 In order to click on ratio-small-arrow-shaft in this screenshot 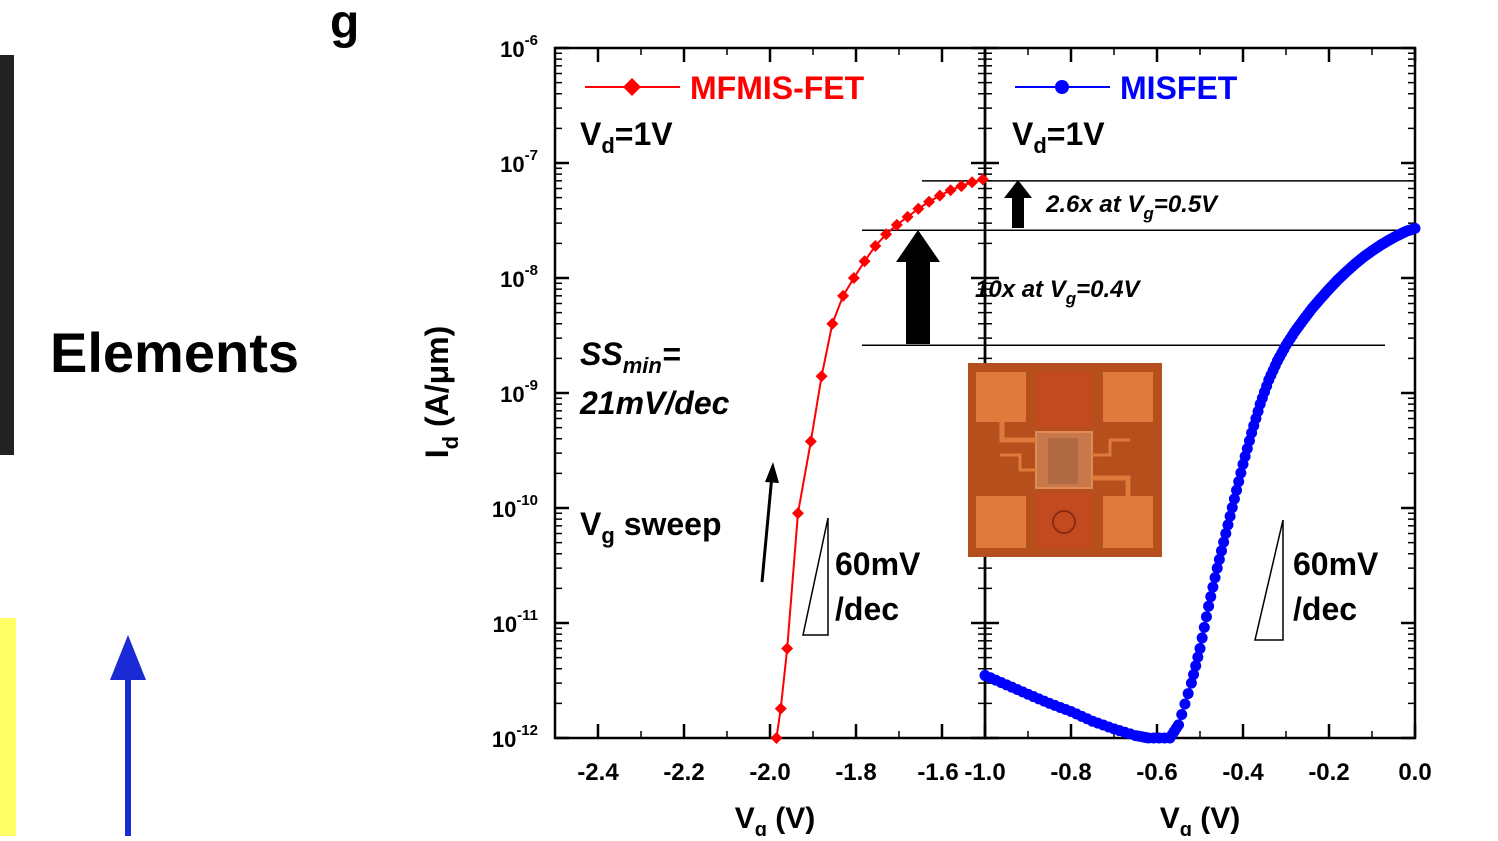, I will do `click(1018, 211)`.